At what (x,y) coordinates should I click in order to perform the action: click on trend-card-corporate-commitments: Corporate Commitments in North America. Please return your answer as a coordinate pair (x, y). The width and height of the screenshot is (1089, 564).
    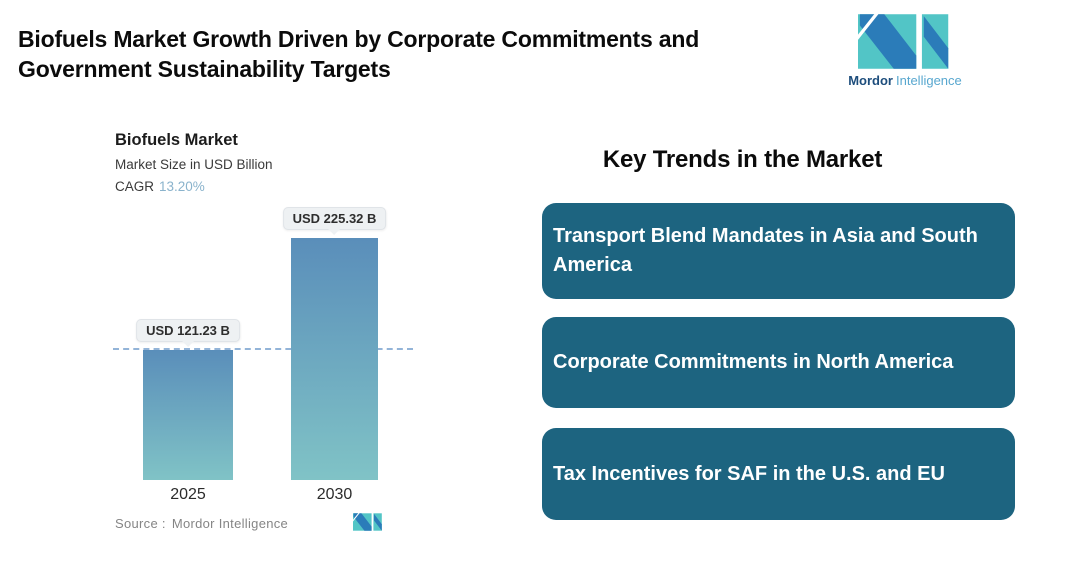
    Looking at the image, I should click on (778, 362).